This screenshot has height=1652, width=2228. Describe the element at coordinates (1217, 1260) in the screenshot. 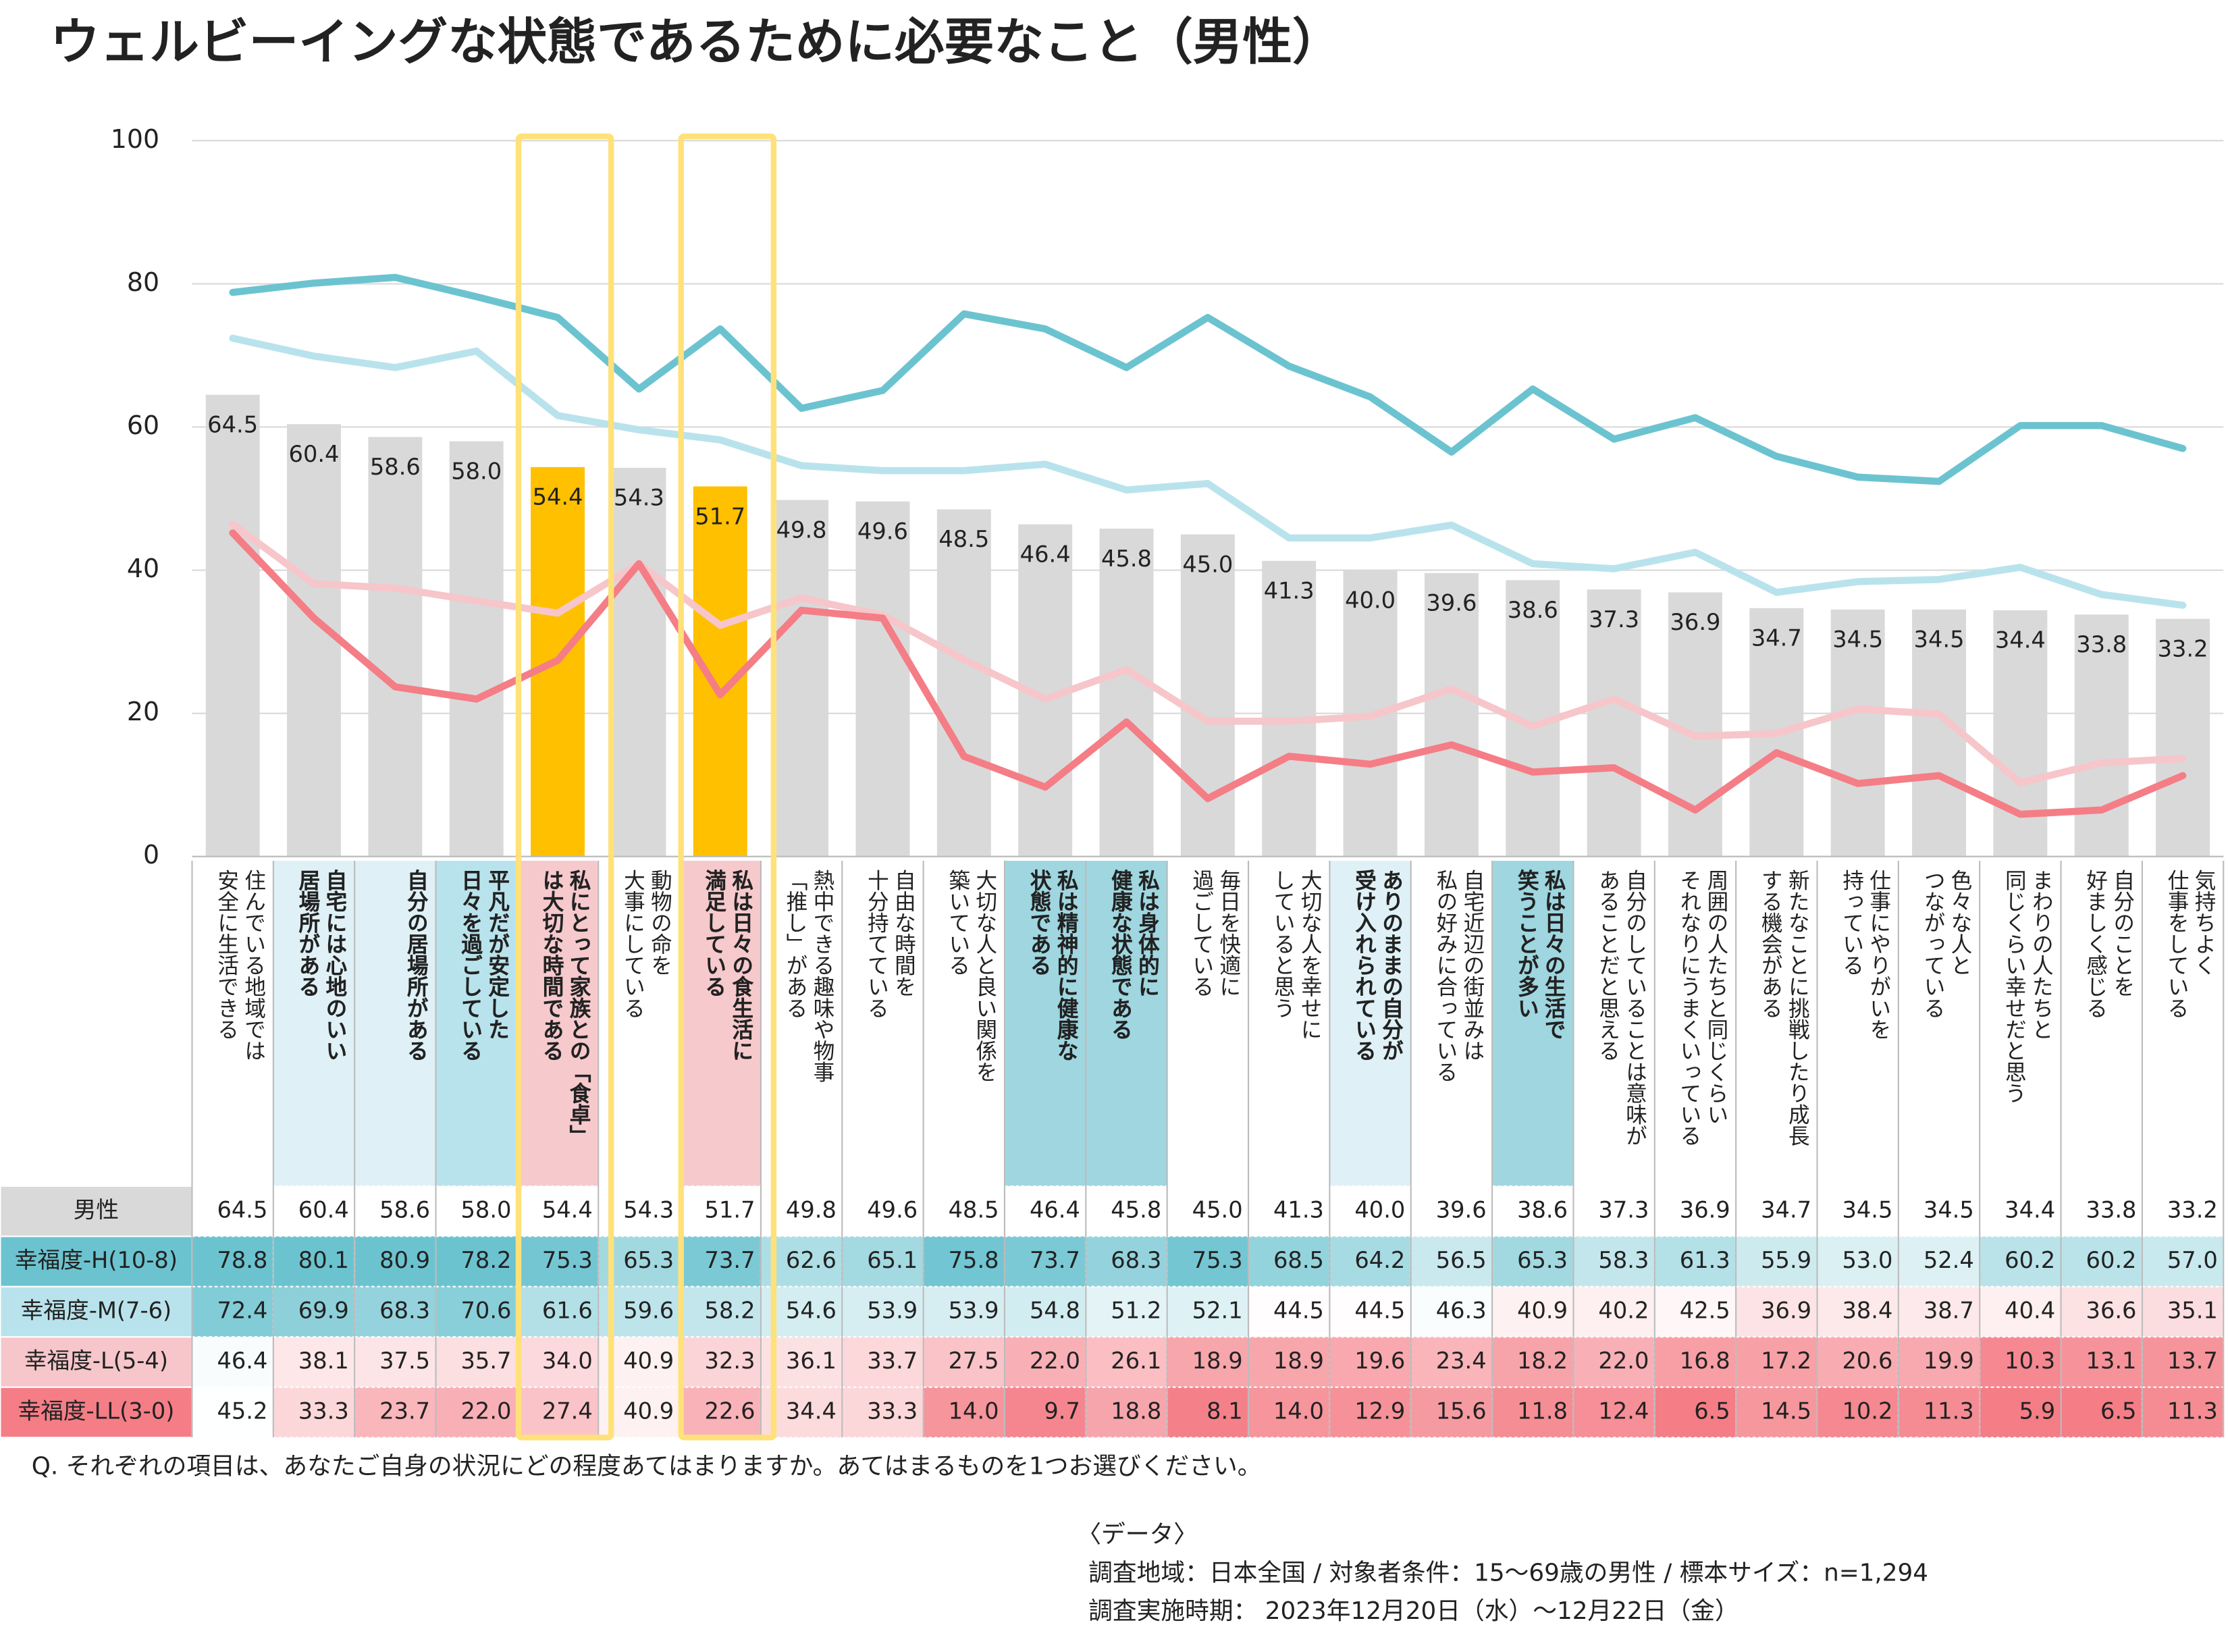

I see `table-value: 75.3` at that location.